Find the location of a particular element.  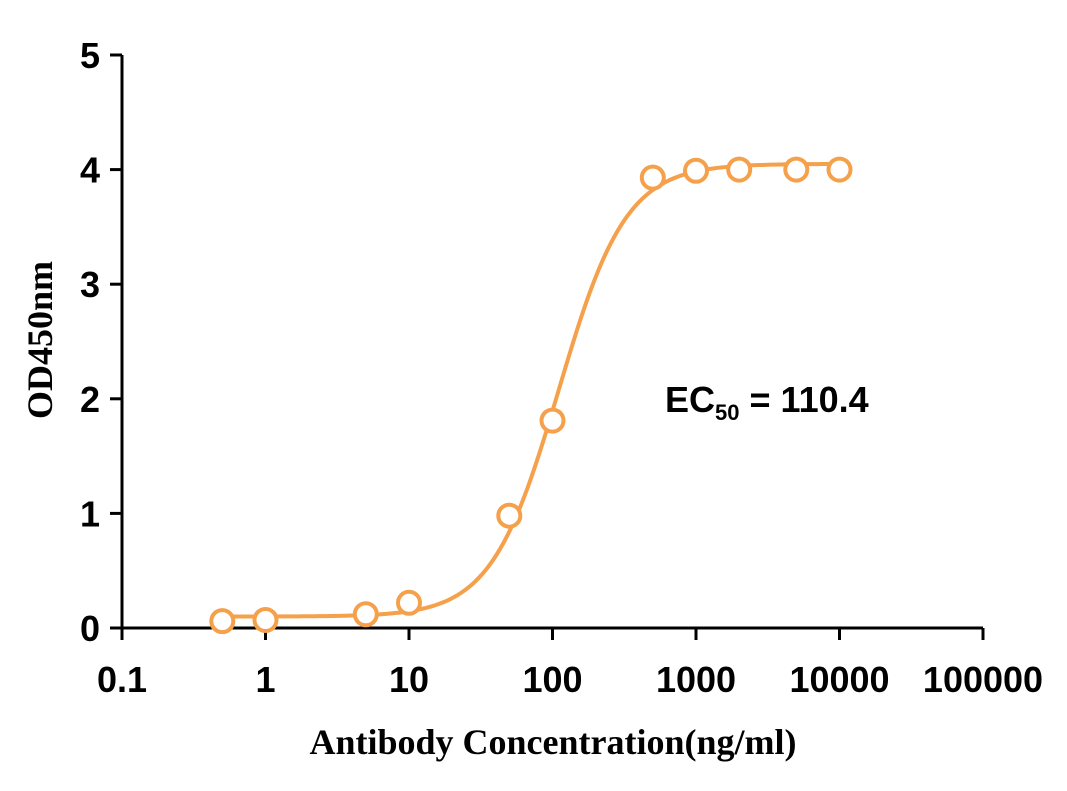

ec50-annotation: EC50 = 110.4 is located at coordinates (767, 402).